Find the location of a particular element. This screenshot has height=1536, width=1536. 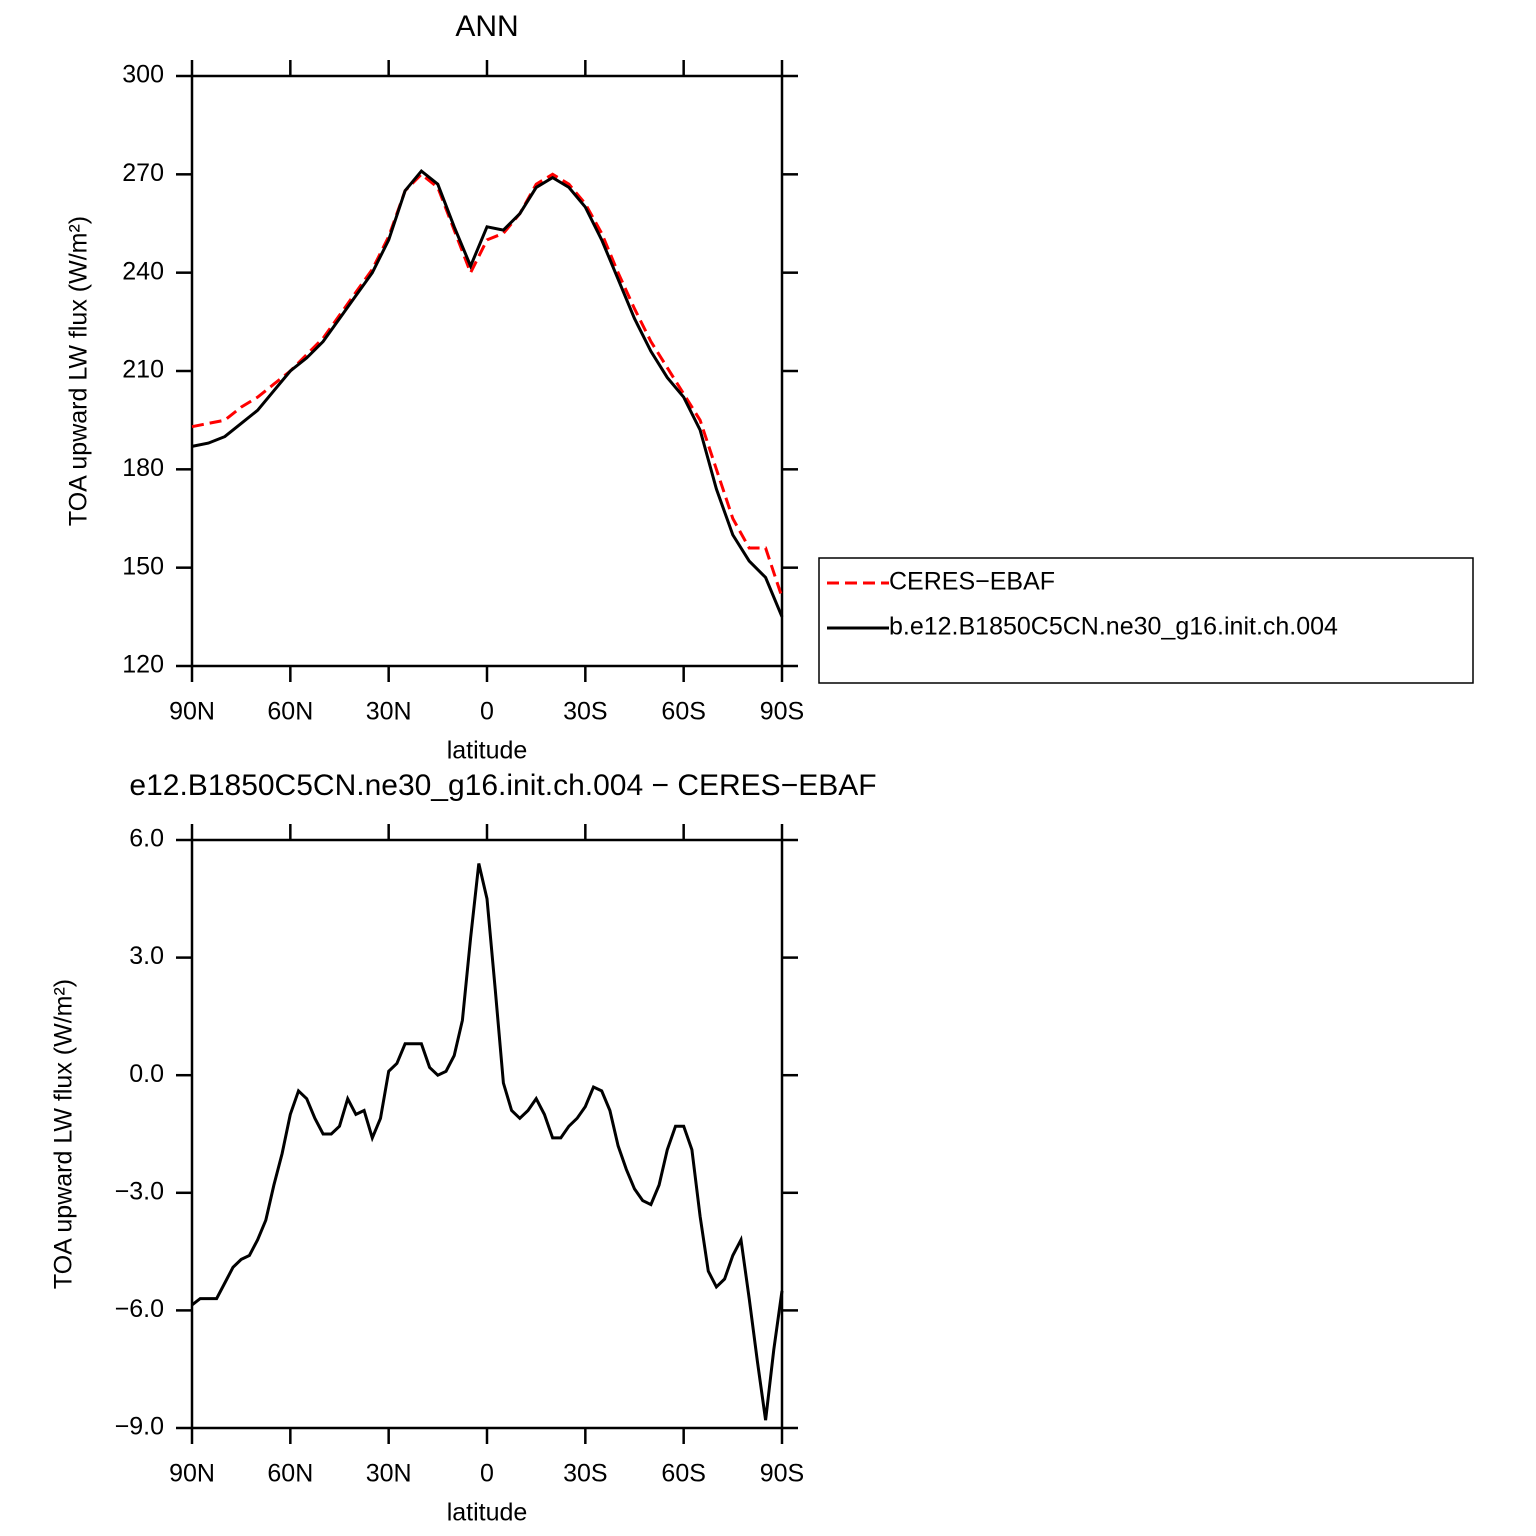

y-tick-label: 120 is located at coordinates (143, 665).